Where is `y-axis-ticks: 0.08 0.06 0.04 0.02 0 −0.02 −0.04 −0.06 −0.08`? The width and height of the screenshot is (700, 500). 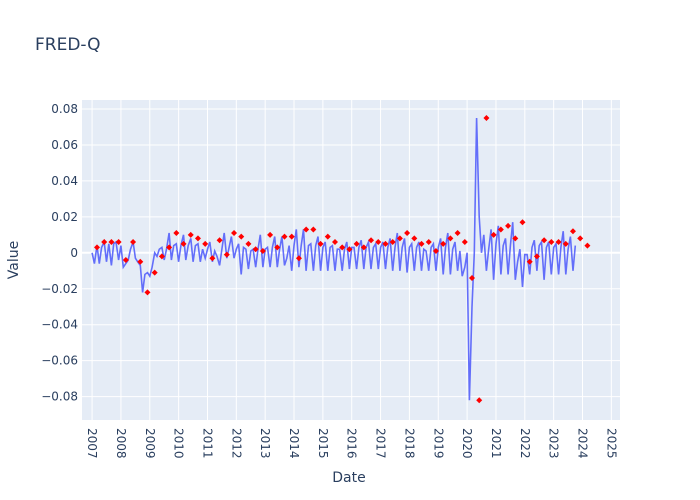 y-axis-ticks: 0.08 0.06 0.04 0.02 0 −0.02 −0.04 −0.06 −0.08 is located at coordinates (59, 253).